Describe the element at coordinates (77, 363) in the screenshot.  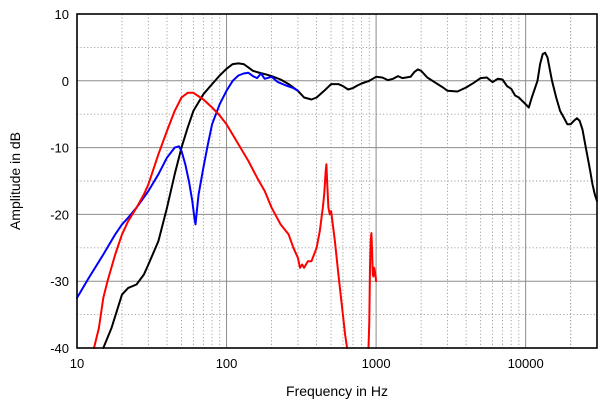
I see `x-tick-label: 10` at that location.